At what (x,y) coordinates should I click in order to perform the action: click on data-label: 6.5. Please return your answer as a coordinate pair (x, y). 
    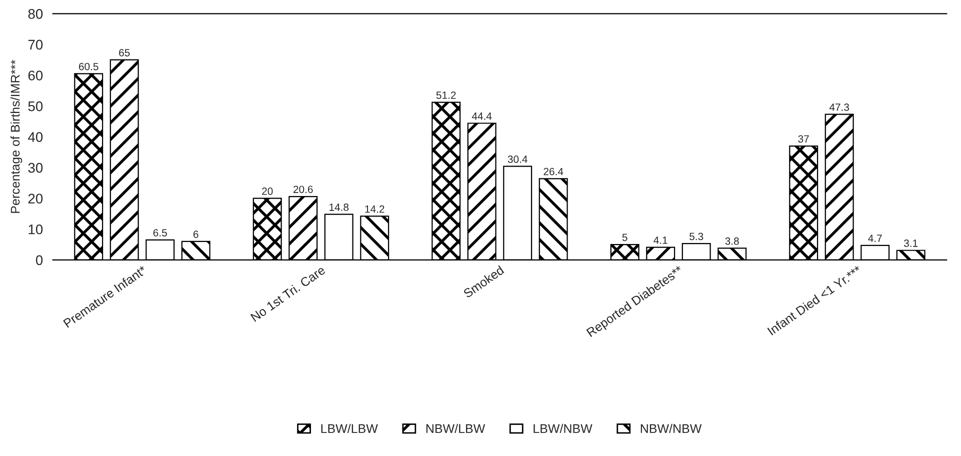
    Looking at the image, I should click on (160, 232).